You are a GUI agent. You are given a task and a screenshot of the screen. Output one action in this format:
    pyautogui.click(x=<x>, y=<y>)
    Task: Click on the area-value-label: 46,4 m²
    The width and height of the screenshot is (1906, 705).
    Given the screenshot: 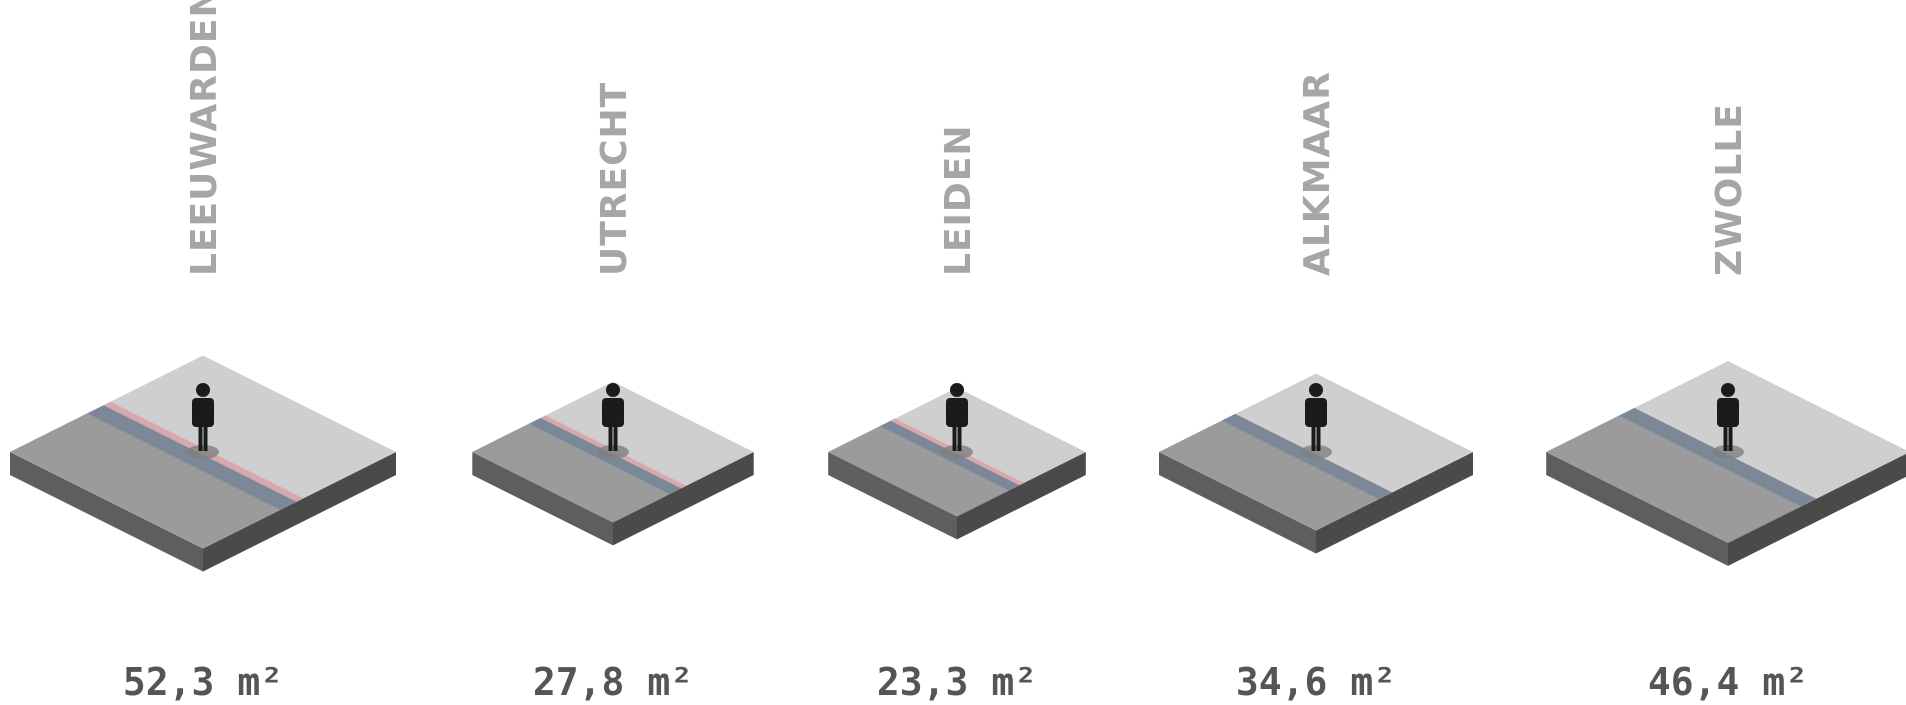 What is the action you would take?
    pyautogui.click(x=1728, y=682)
    